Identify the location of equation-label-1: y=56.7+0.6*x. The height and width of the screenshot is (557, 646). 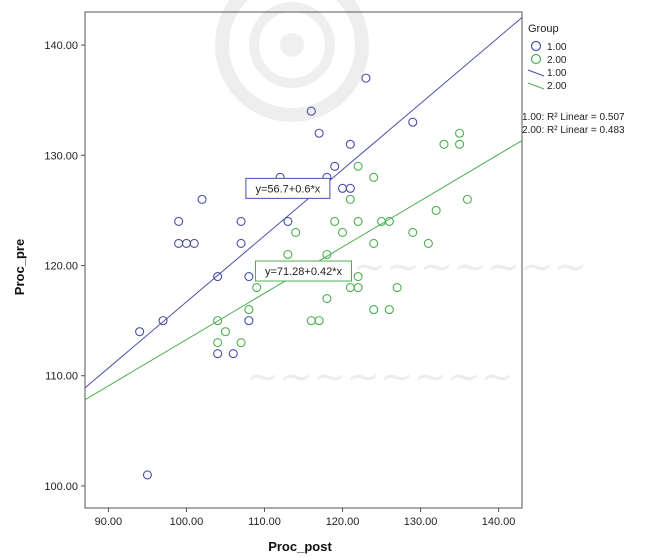
(287, 189).